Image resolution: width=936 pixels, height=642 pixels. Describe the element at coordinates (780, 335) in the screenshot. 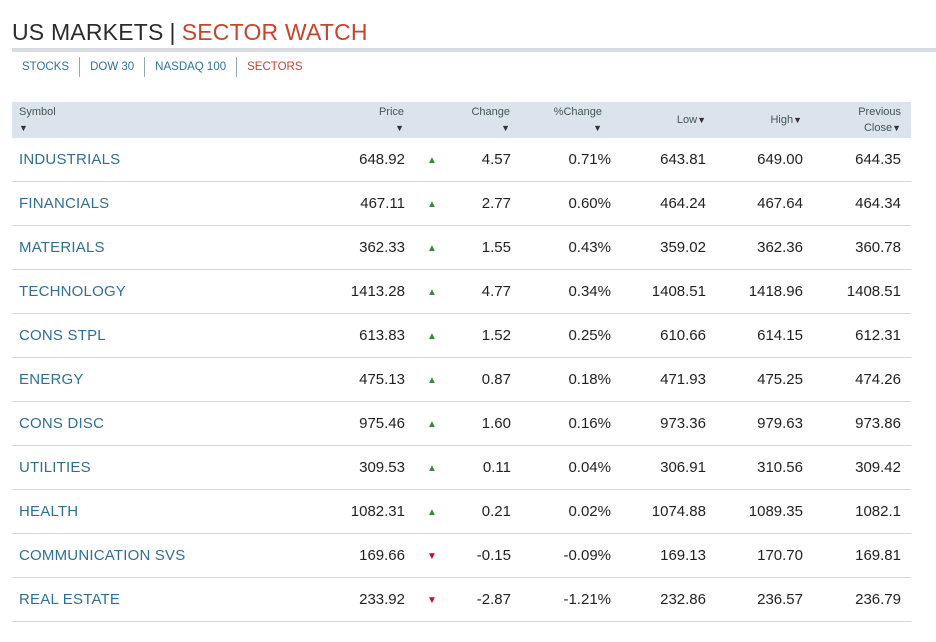

I see `high-cell: 614.15` at that location.